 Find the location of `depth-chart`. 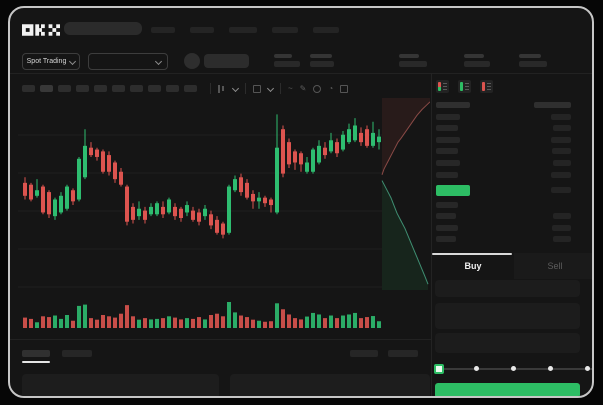

depth-chart is located at coordinates (405, 194).